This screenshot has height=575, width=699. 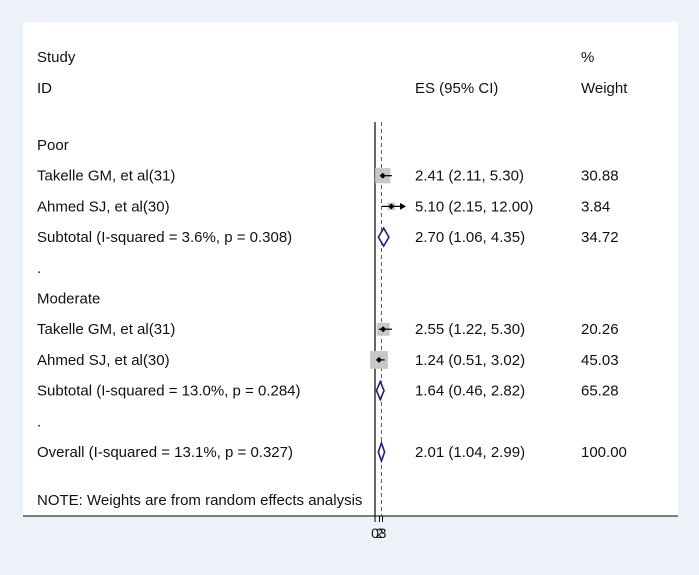 I want to click on weight-text: 30.88, so click(x=600, y=176).